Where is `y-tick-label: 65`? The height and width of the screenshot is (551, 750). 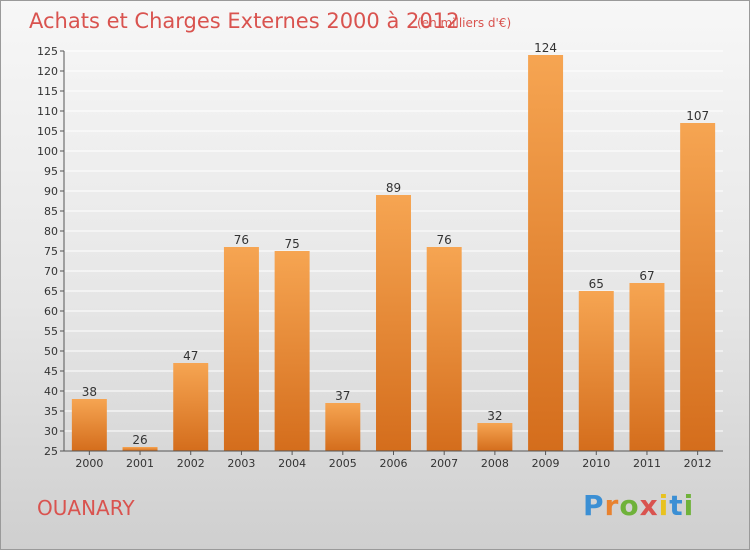 y-tick-label: 65 is located at coordinates (51, 291).